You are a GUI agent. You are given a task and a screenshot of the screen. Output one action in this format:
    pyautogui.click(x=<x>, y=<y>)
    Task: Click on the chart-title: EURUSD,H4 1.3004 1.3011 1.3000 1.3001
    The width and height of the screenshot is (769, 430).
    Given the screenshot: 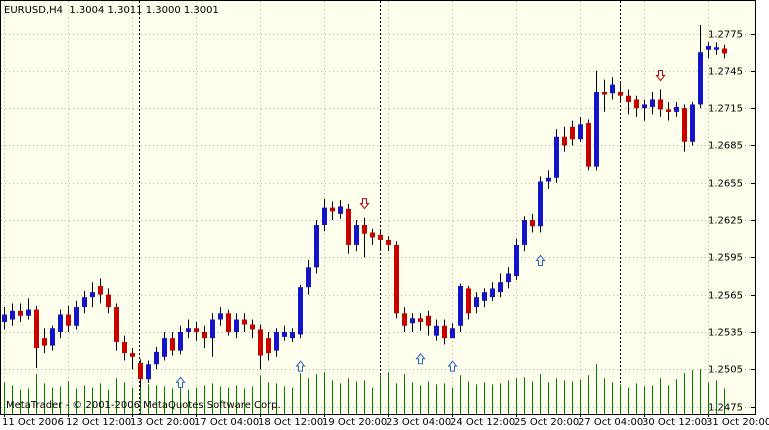 What is the action you would take?
    pyautogui.click(x=111, y=10)
    